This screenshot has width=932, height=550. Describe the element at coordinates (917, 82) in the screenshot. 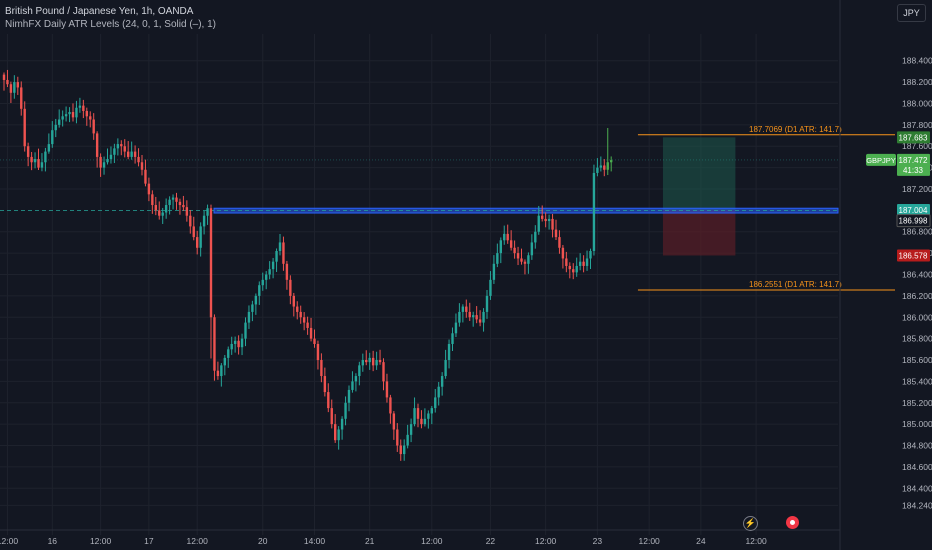

I see `y-tick-label: 188.200` at that location.